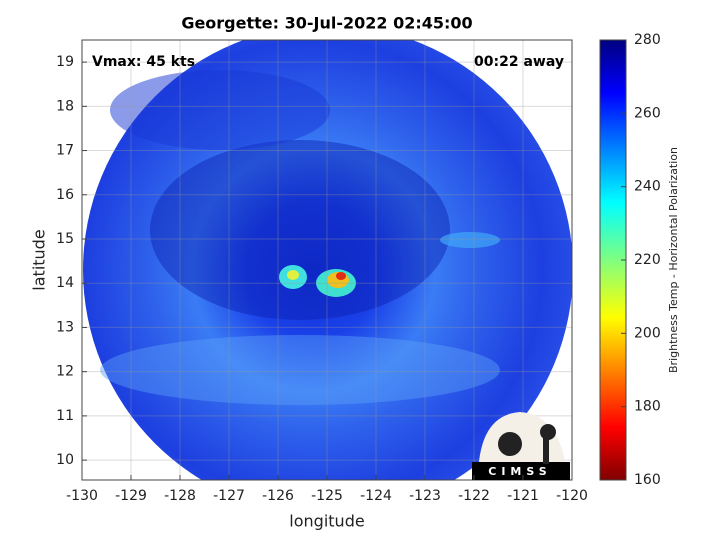 The height and width of the screenshot is (540, 720). Describe the element at coordinates (65, 372) in the screenshot. I see `y-tick-label: 12` at that location.